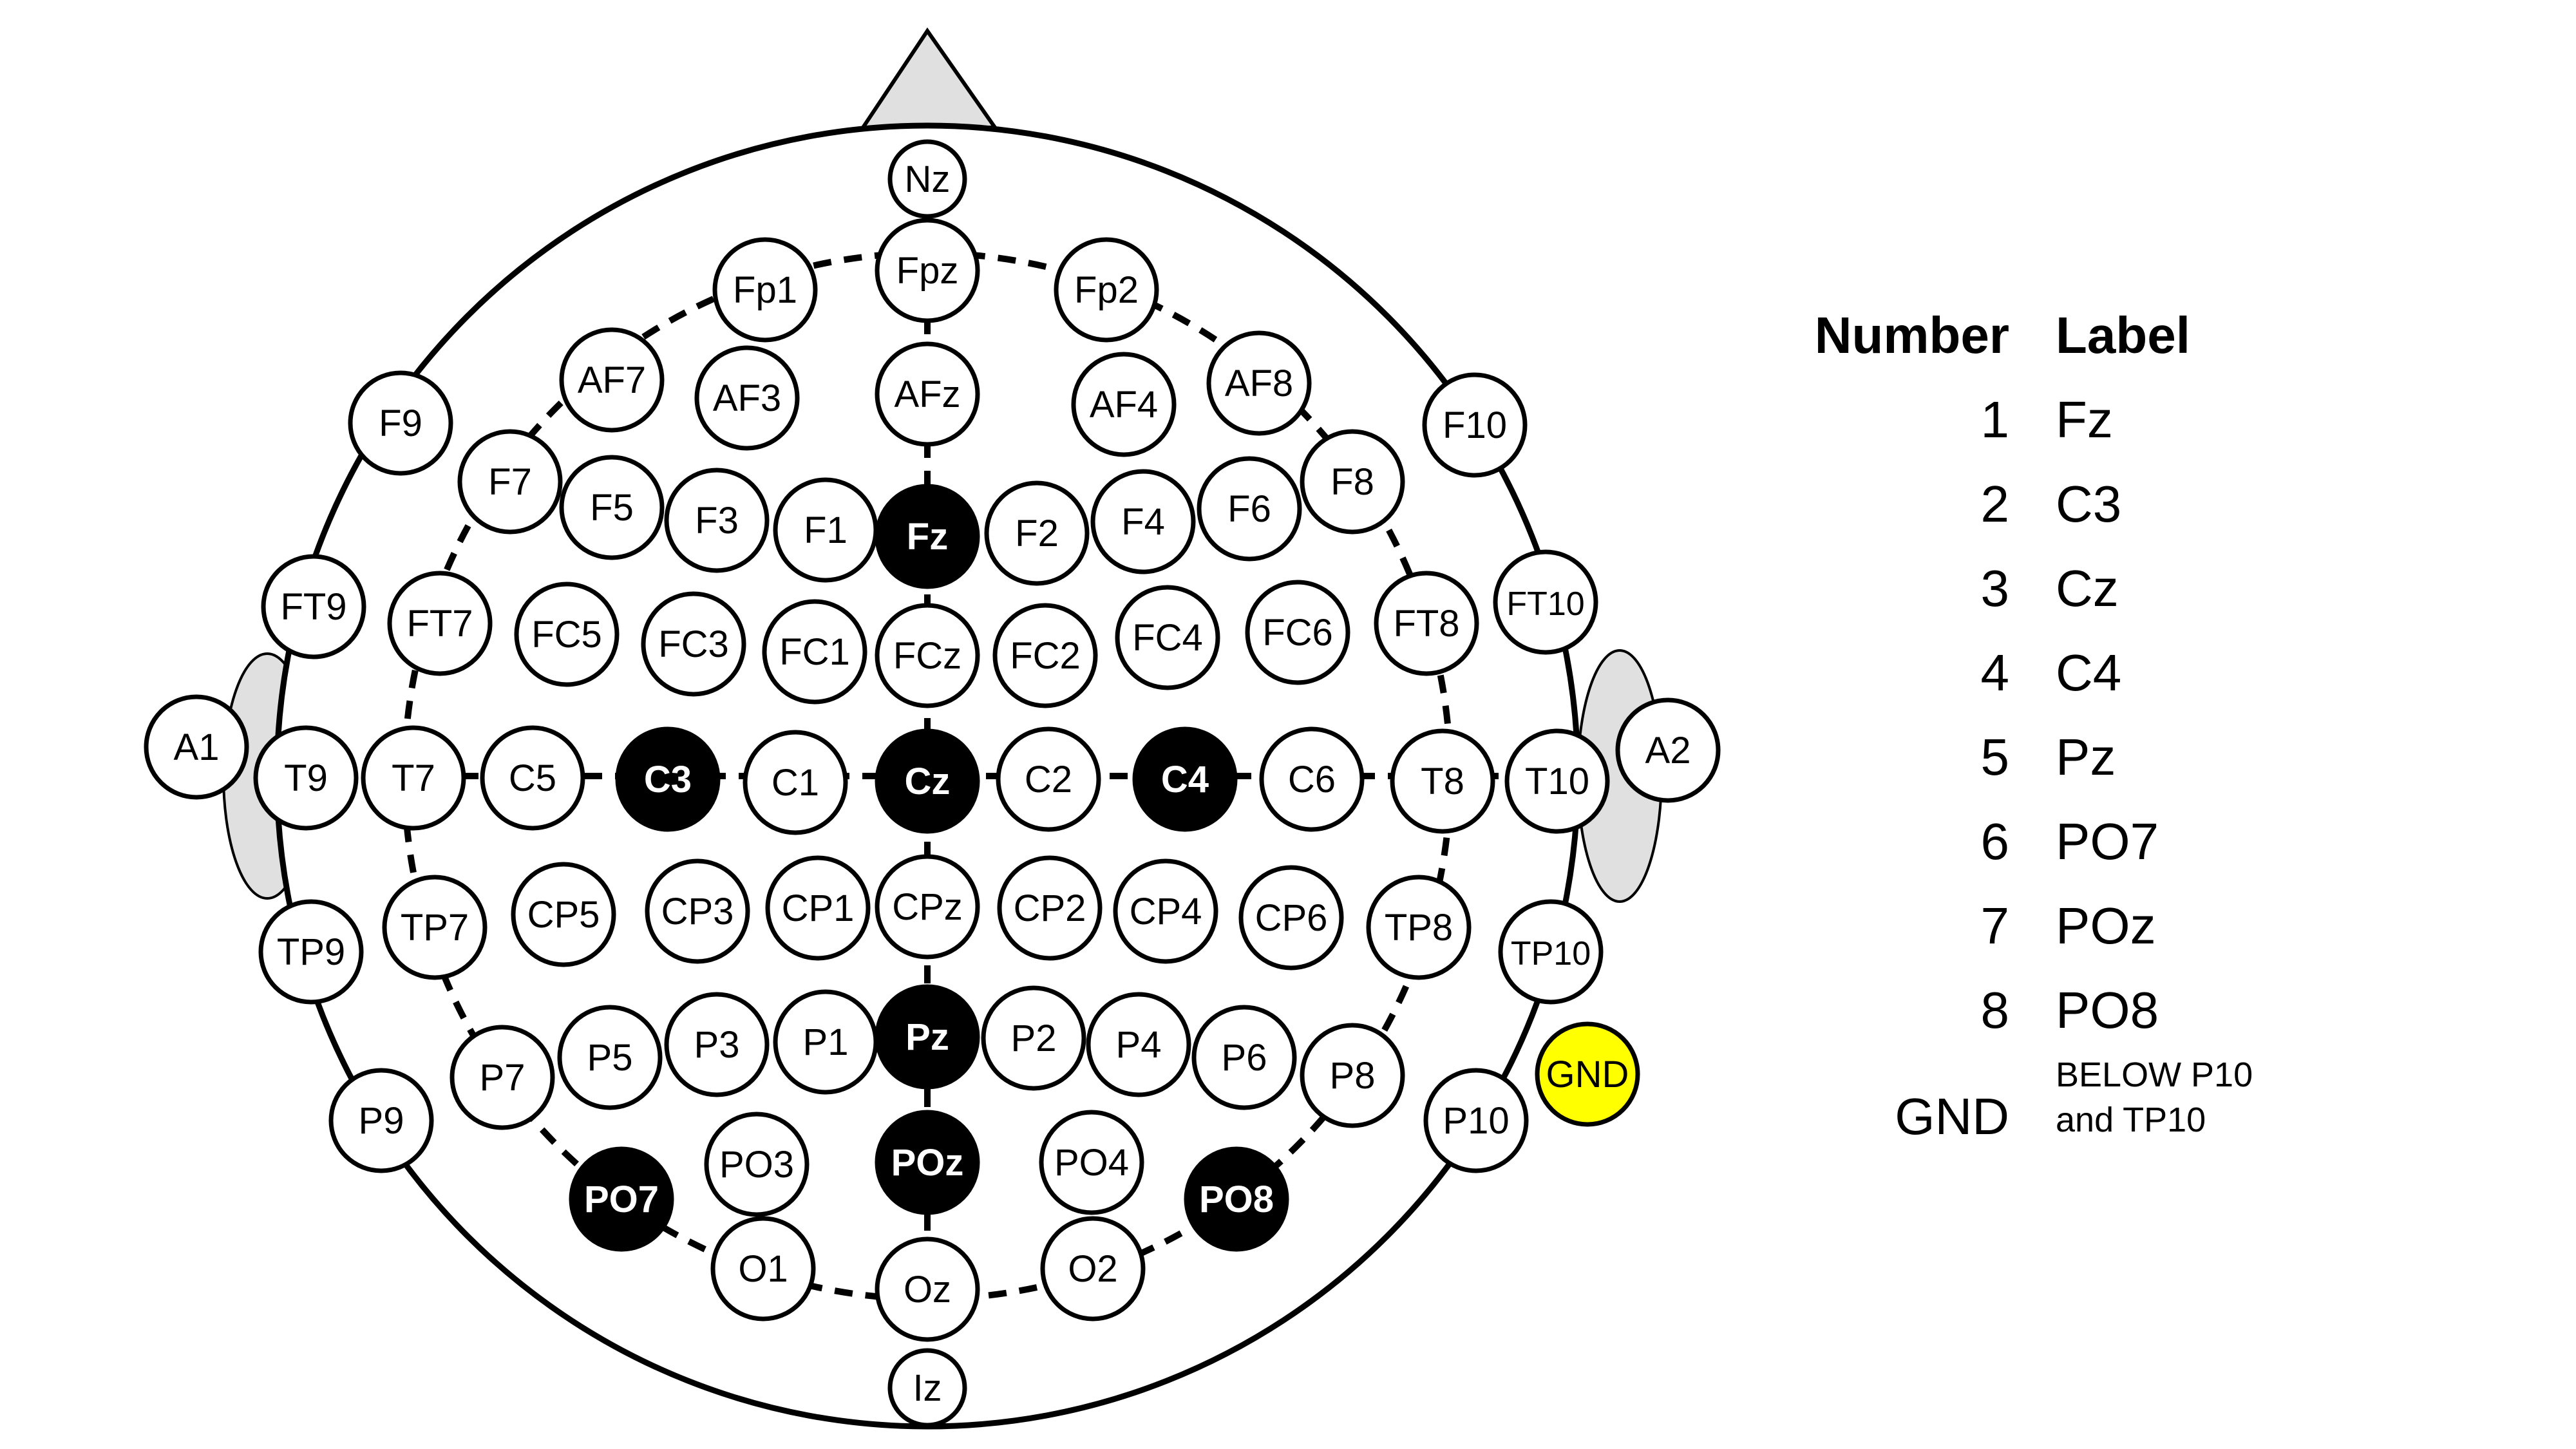 This screenshot has width=2576, height=1449. I want to click on legend-row: 2 C3, so click(2028, 504).